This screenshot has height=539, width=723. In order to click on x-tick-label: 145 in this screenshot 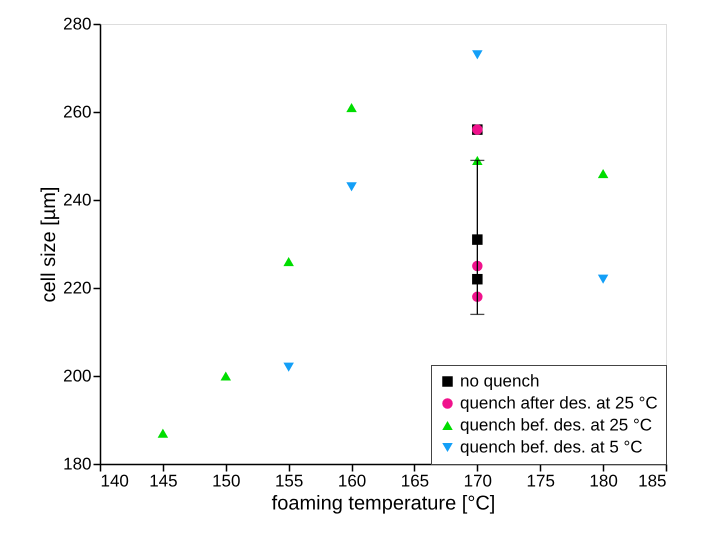, I will do `click(163, 481)`.